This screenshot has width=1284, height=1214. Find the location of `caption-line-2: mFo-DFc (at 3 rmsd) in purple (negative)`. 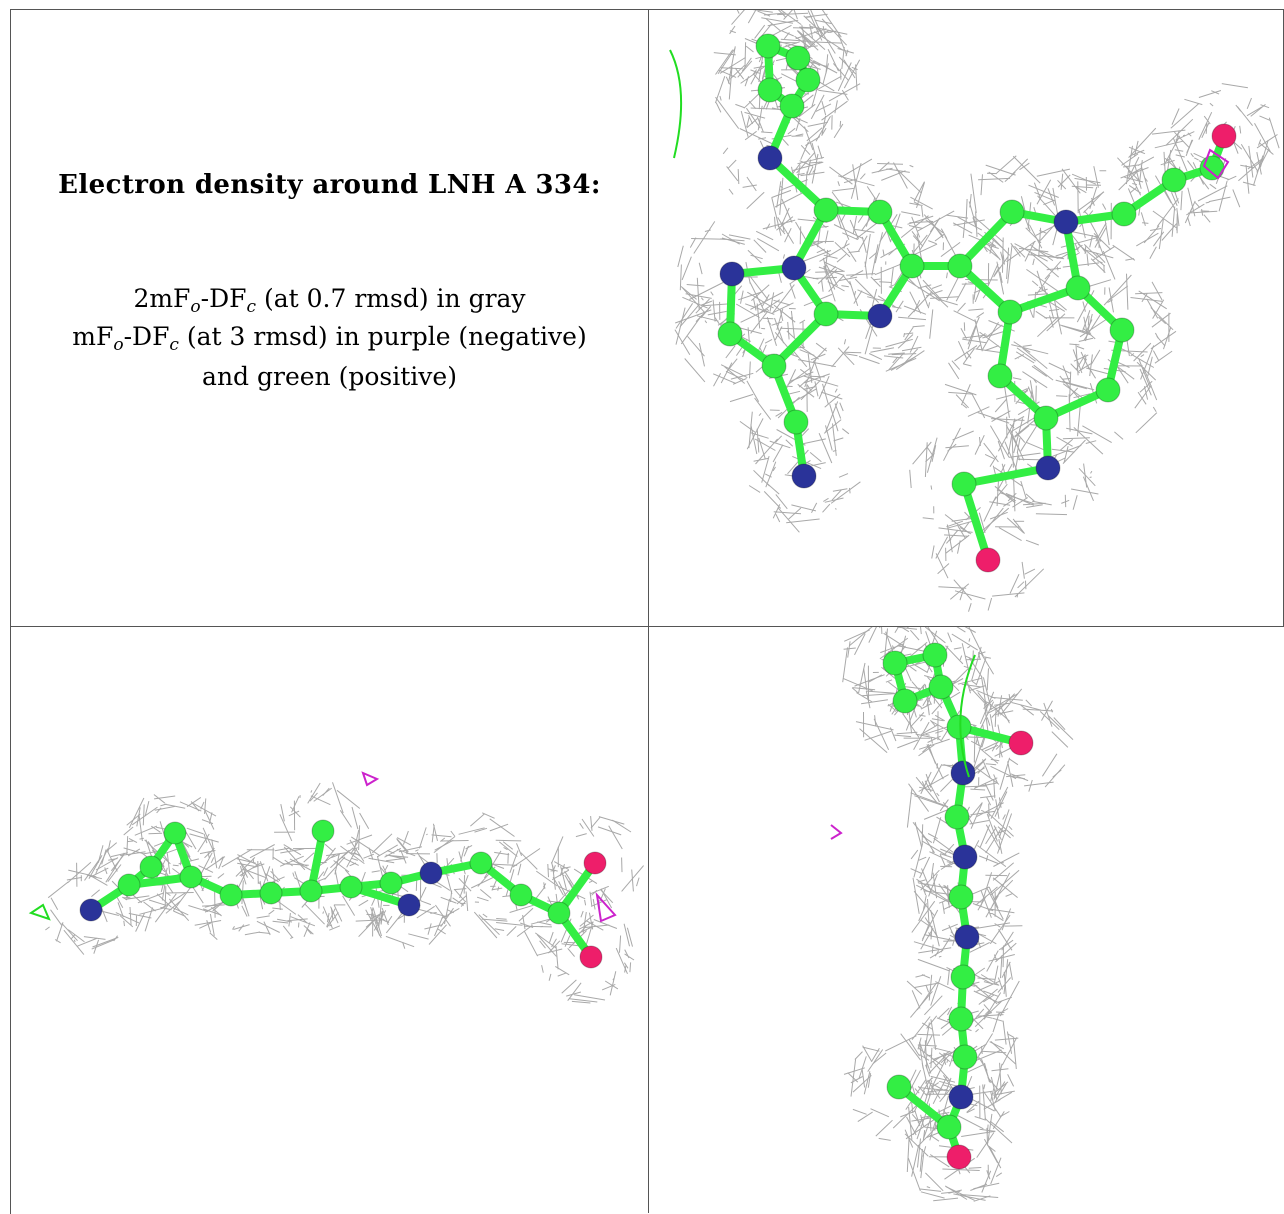

caption-line-2: mFo-DFc (at 3 rmsd) in purple (negative) is located at coordinates (329, 338).